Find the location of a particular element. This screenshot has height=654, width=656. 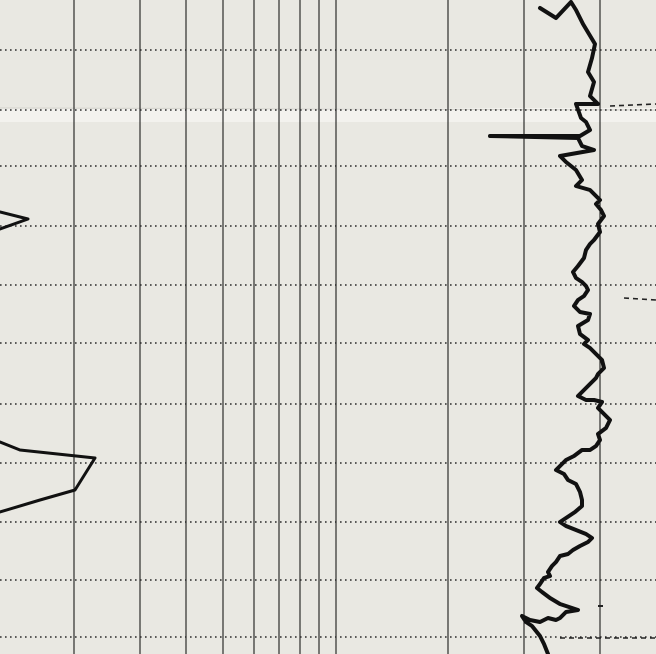

paper-fold-edge is located at coordinates (328, 109).